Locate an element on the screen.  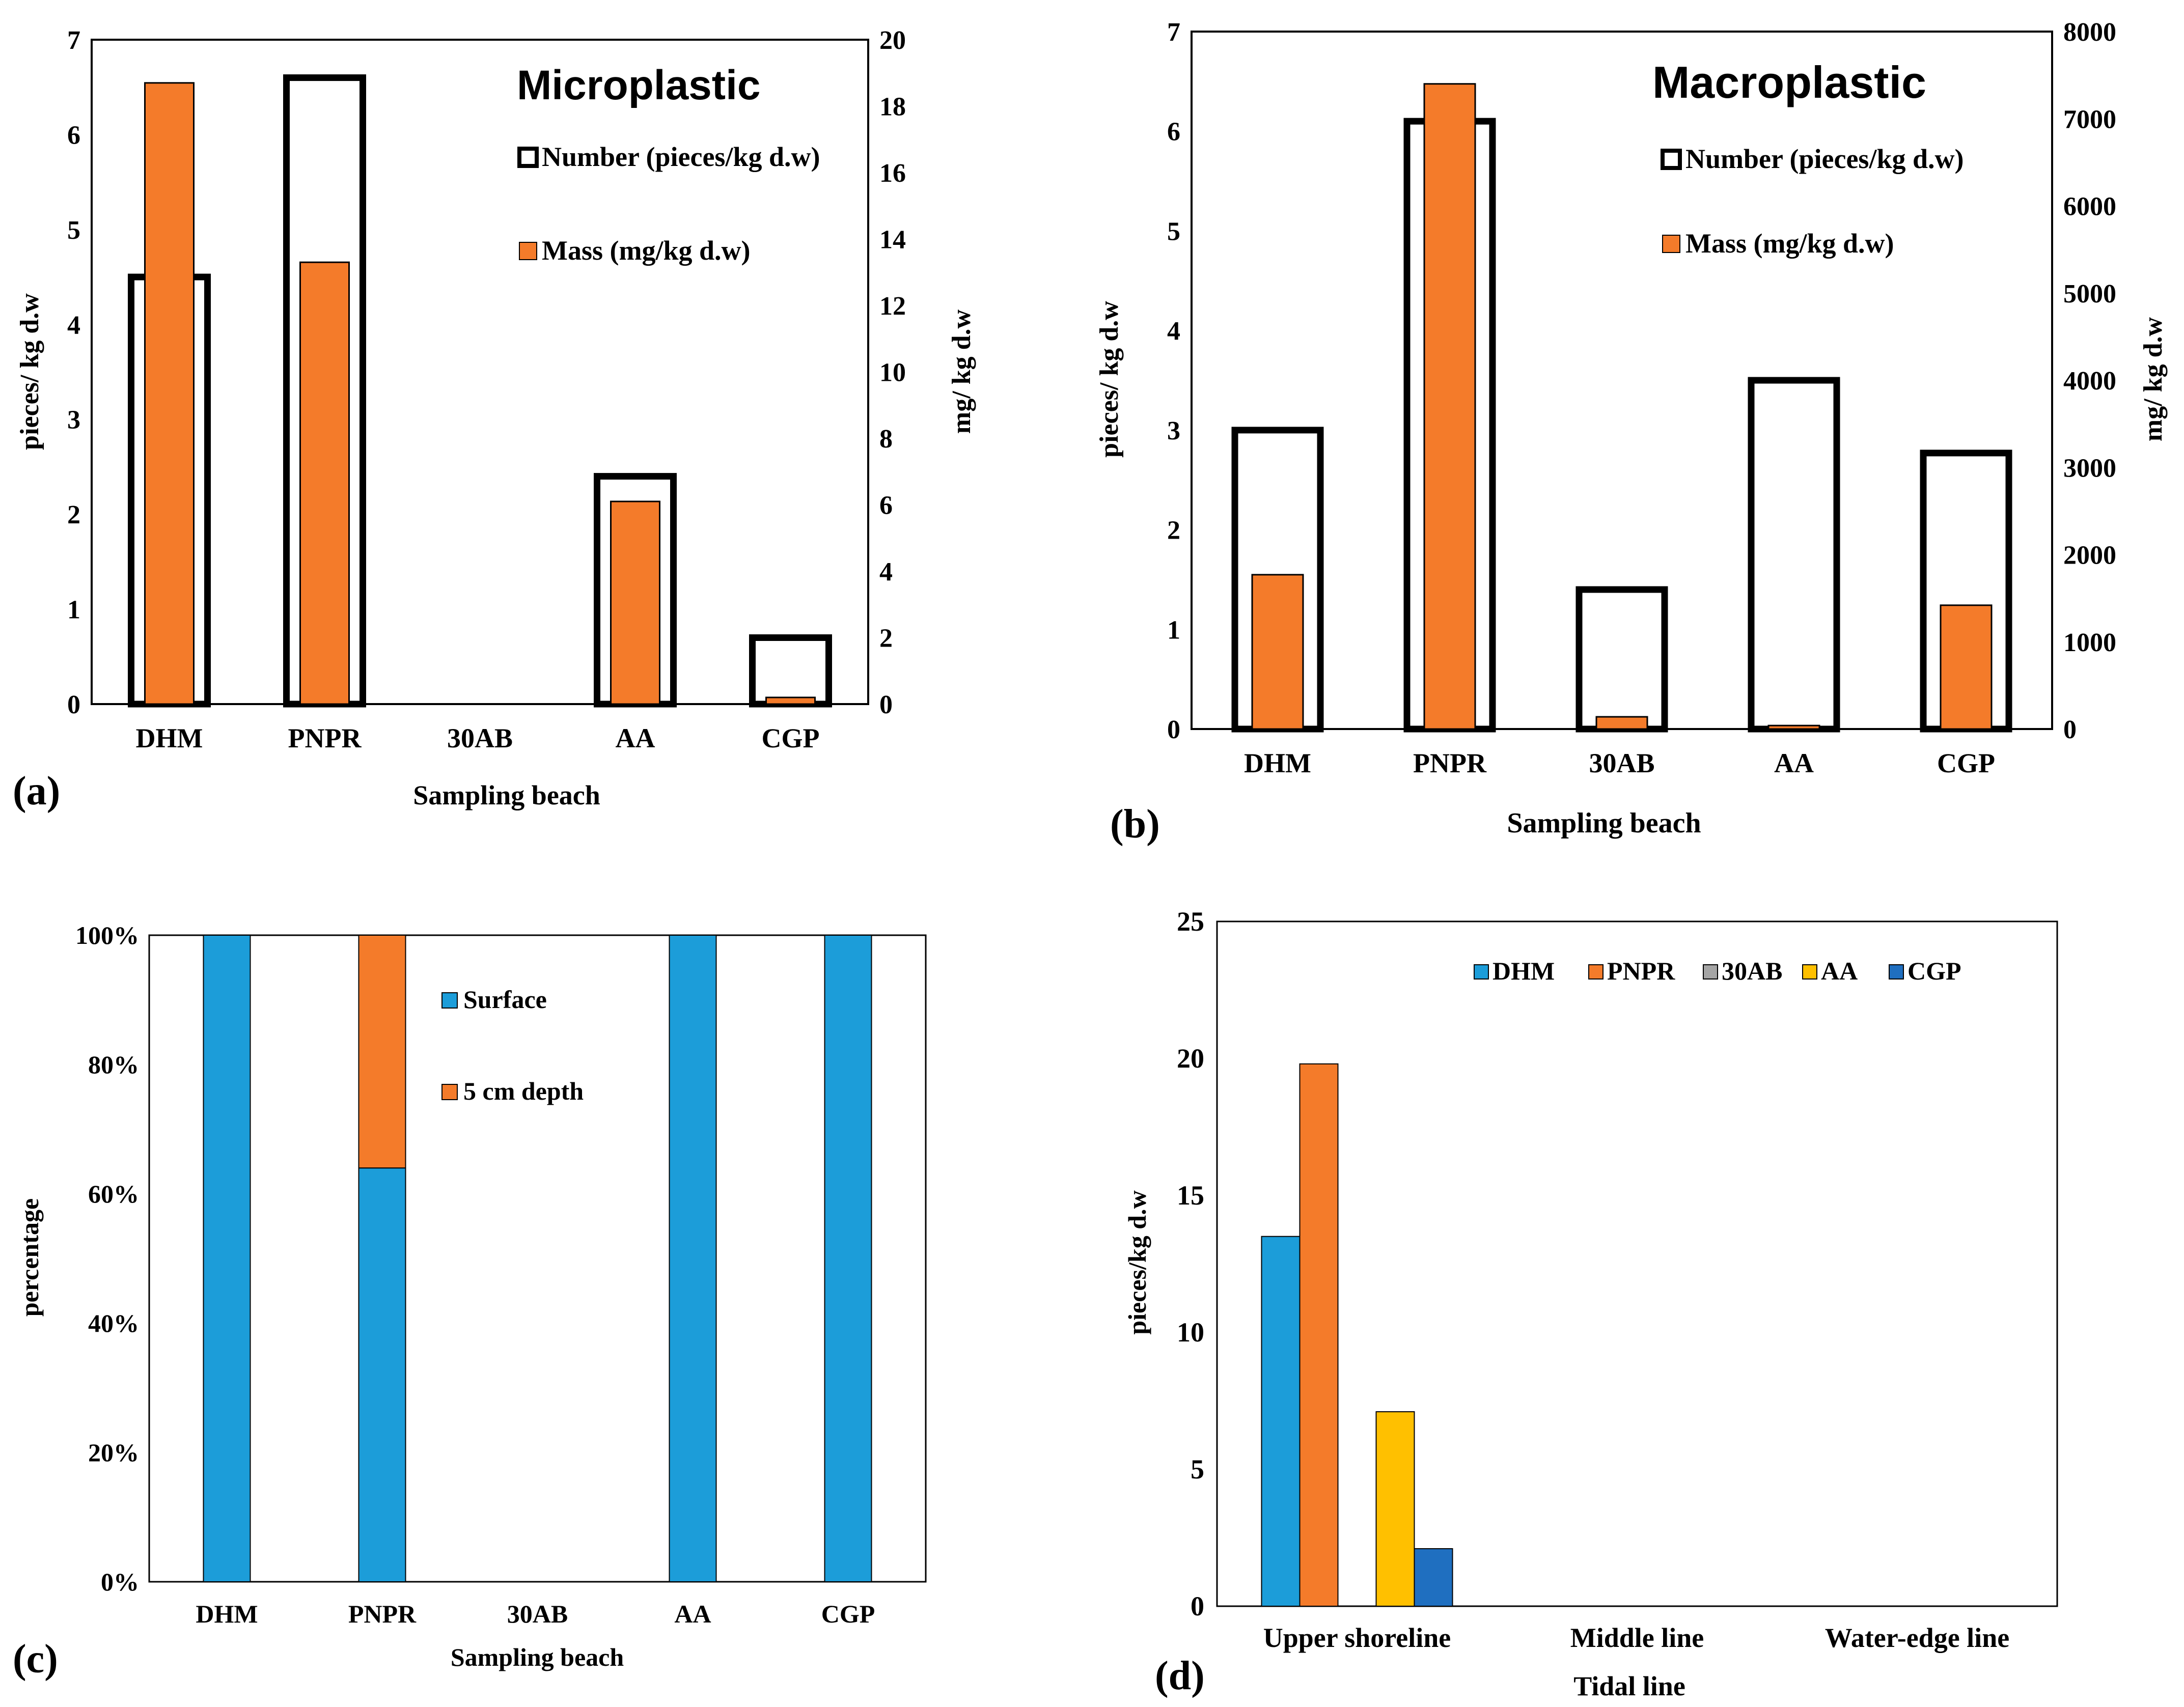
a-category-label: AA is located at coordinates (635, 738).